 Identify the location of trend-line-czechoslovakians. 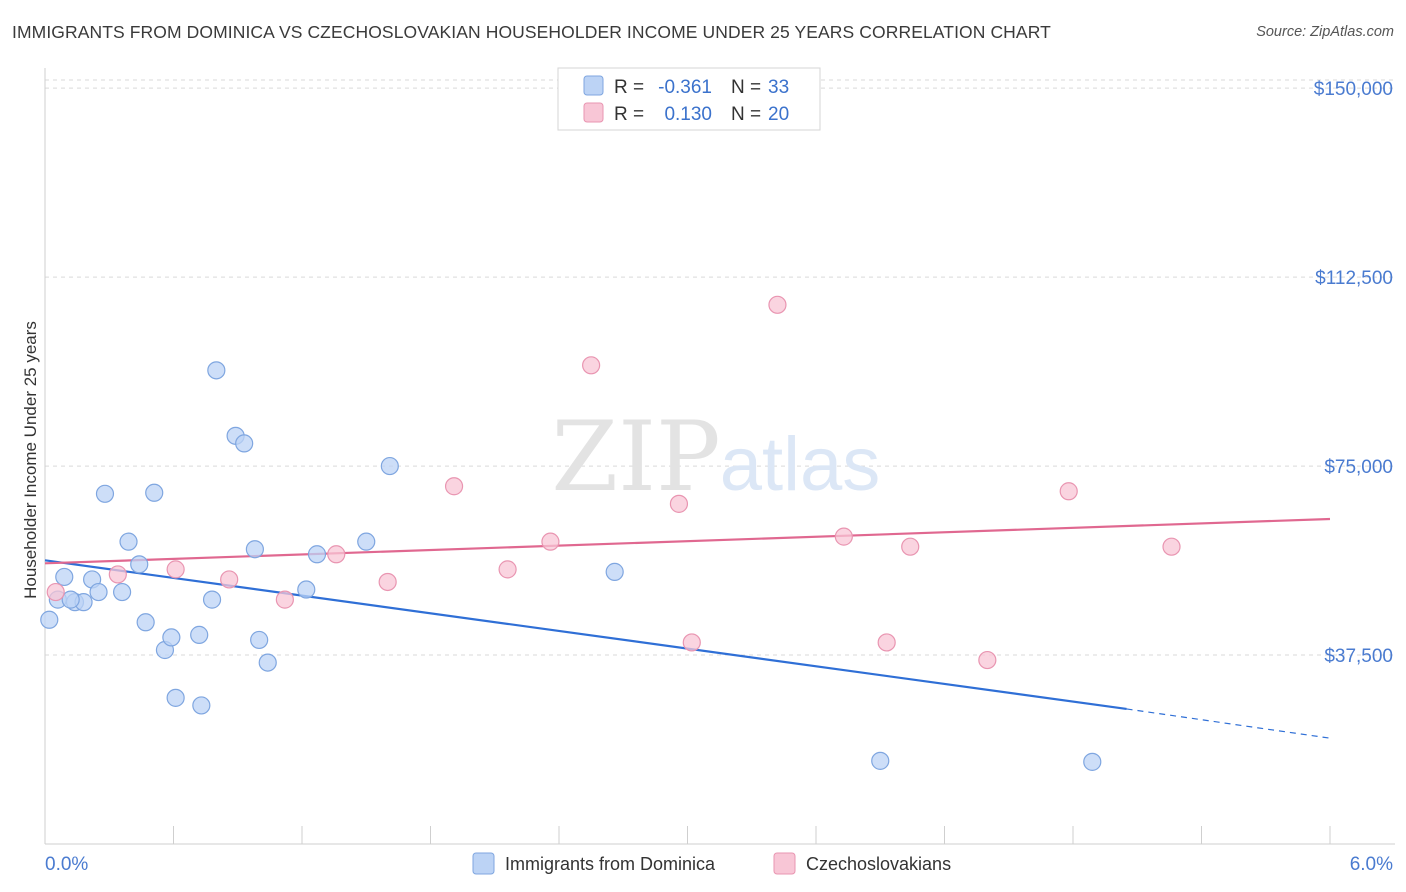
(687, 541).